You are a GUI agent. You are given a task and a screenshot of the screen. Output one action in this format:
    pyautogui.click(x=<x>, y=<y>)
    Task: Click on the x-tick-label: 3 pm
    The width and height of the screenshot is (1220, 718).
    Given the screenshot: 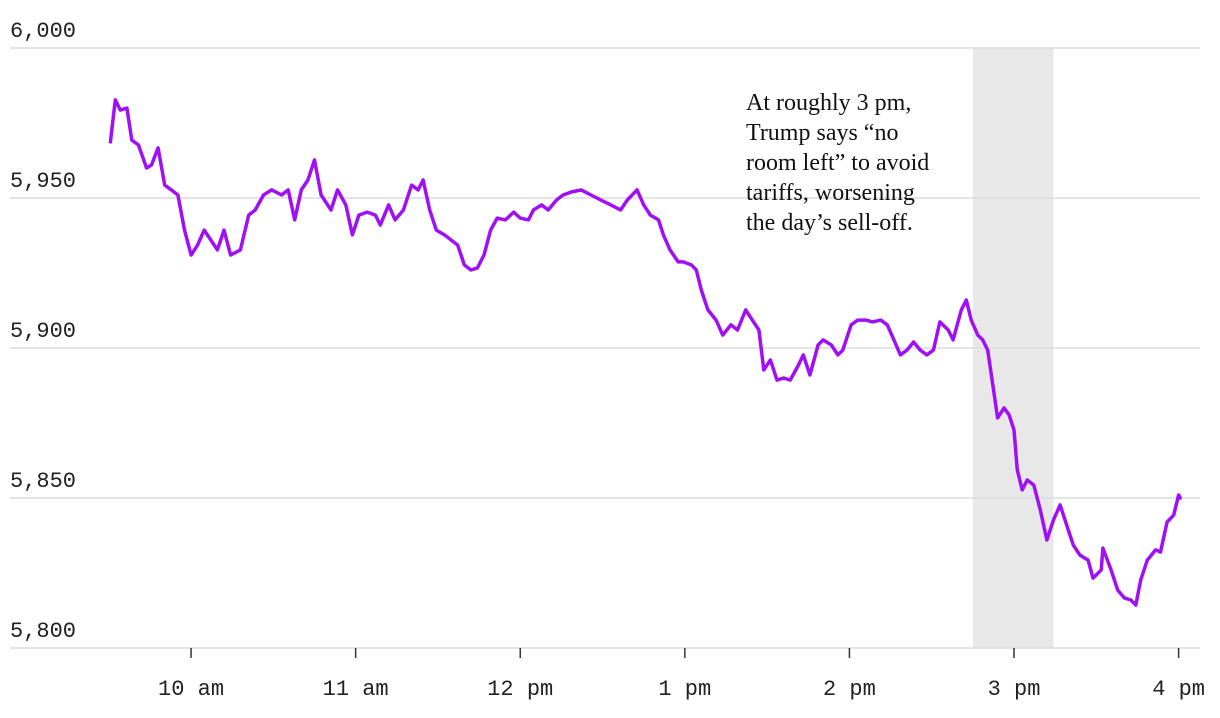 What is the action you would take?
    pyautogui.click(x=1014, y=689)
    